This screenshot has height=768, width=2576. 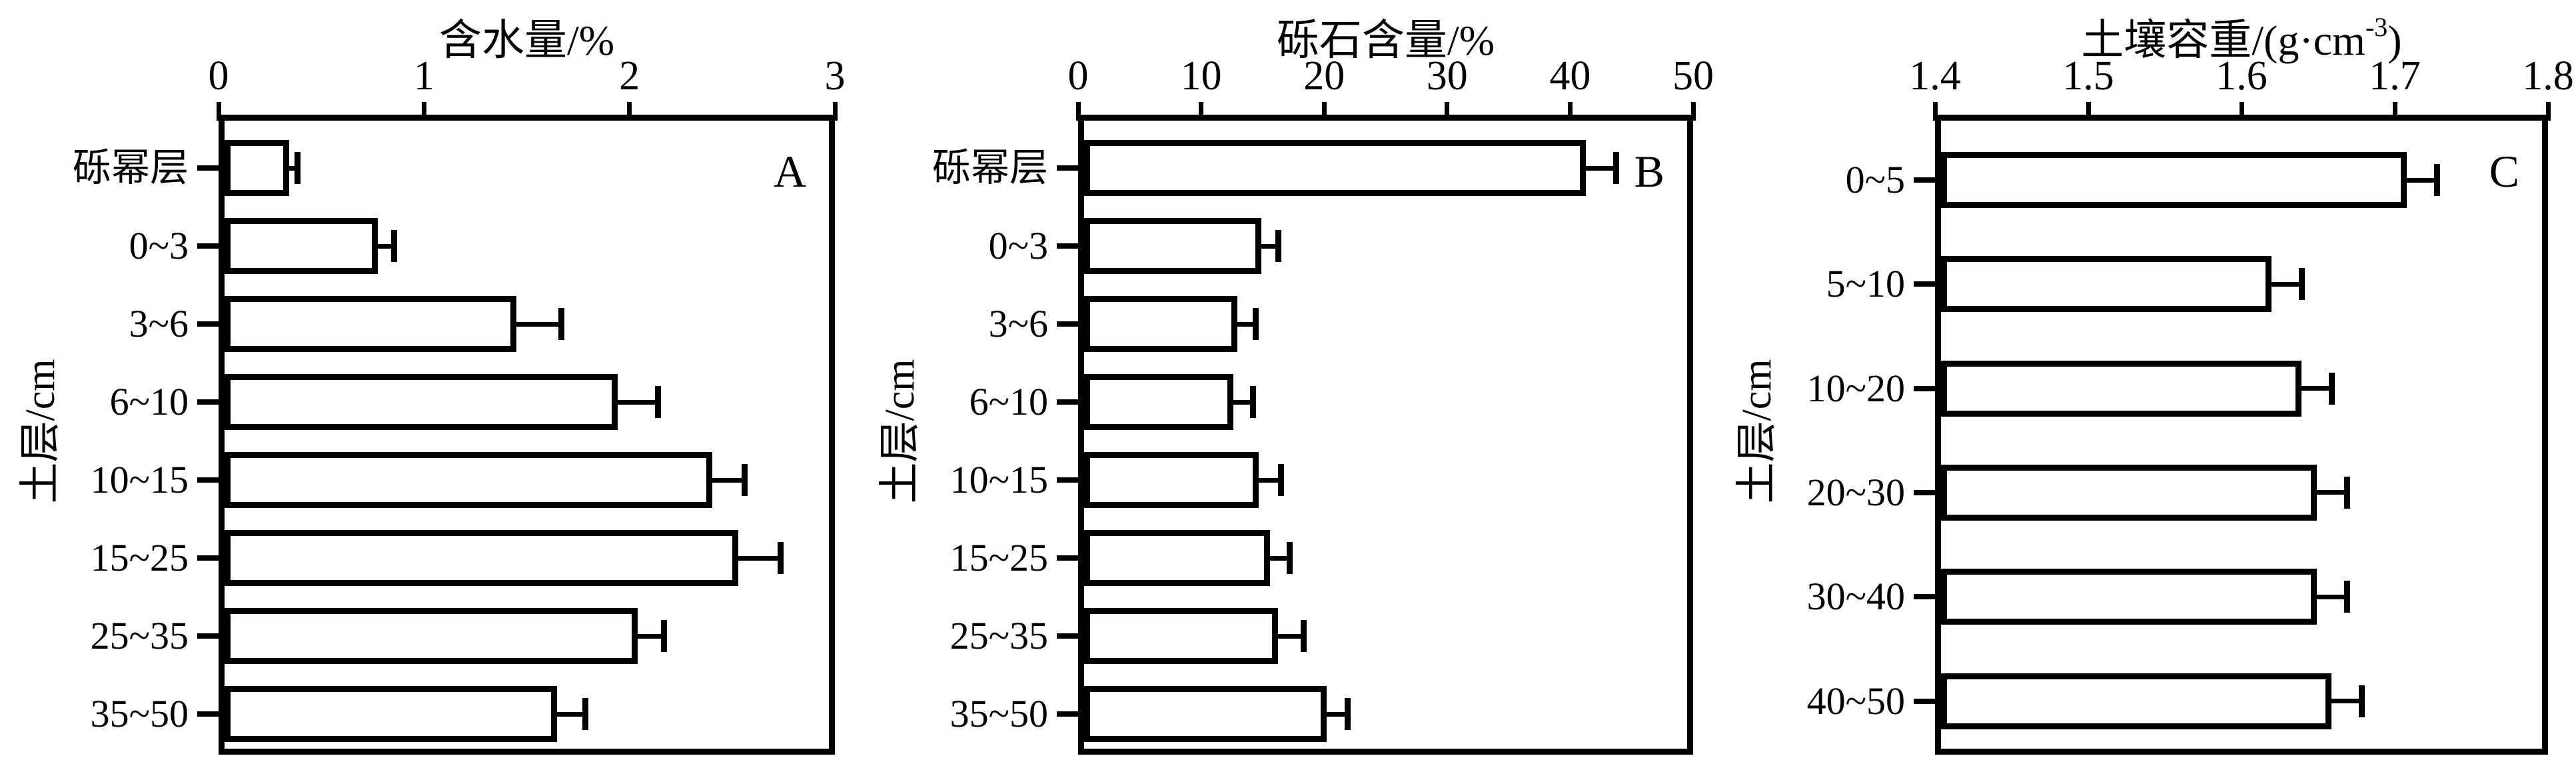 I want to click on x-tick-label: 0, so click(x=1078, y=76).